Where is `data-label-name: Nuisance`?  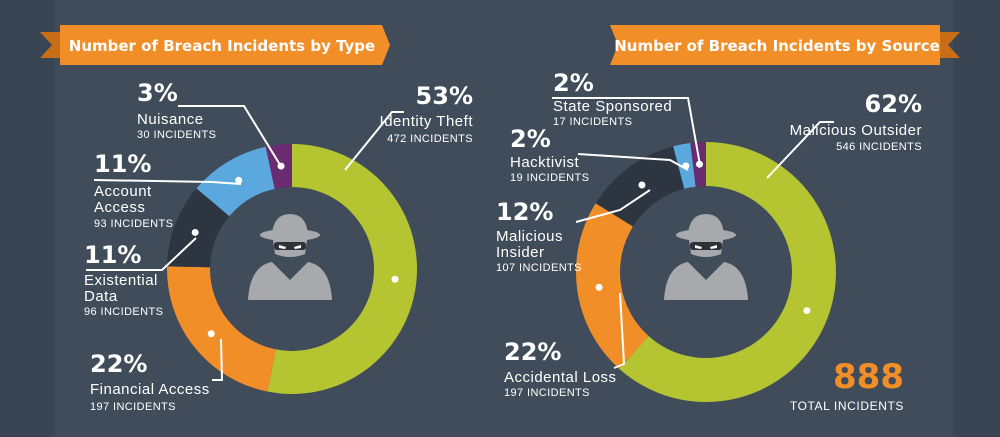
data-label-name: Nuisance is located at coordinates (170, 119).